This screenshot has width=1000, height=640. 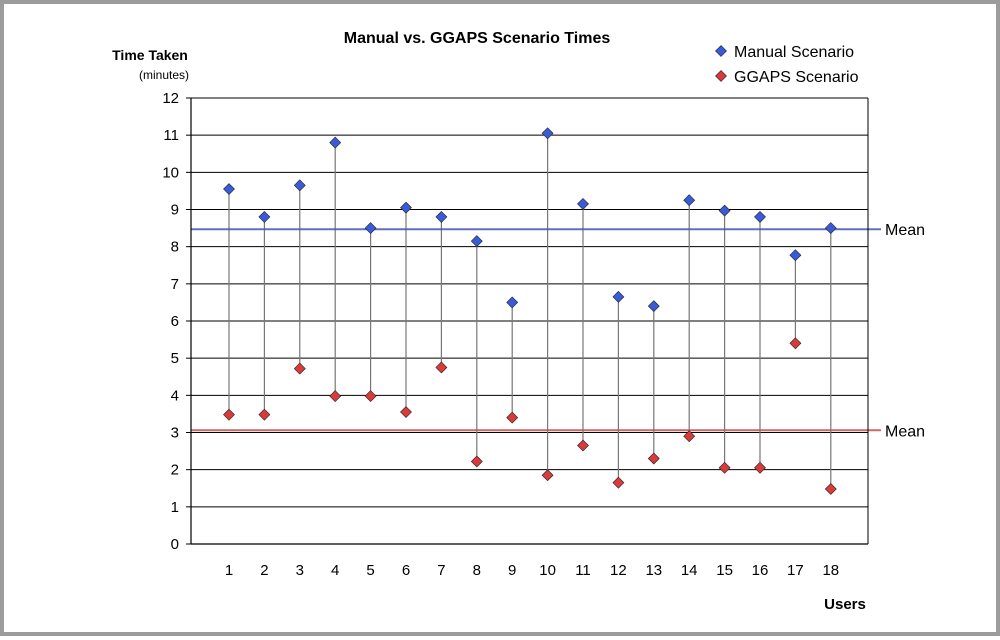 I want to click on y-tick-label: 9, so click(x=175, y=210).